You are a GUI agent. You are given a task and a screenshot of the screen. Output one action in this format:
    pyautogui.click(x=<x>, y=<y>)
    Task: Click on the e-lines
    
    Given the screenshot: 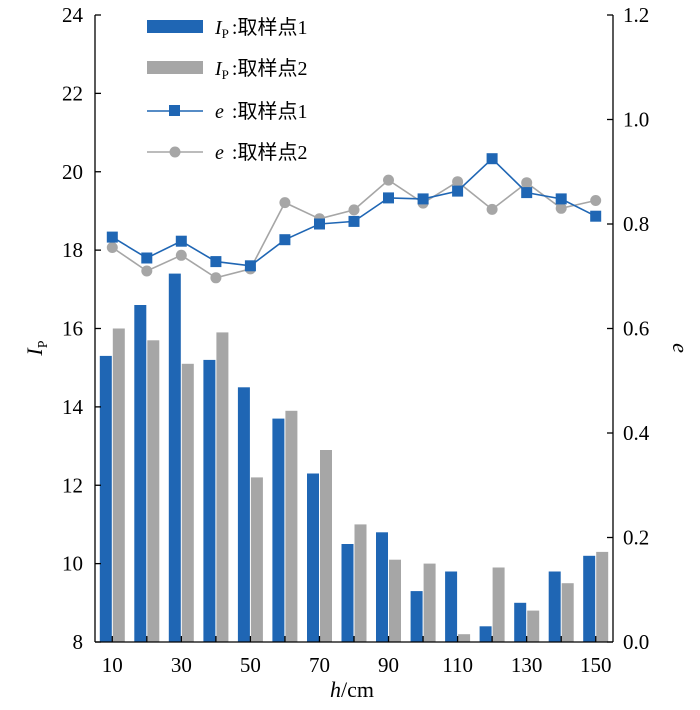 What is the action you would take?
    pyautogui.click(x=354, y=218)
    